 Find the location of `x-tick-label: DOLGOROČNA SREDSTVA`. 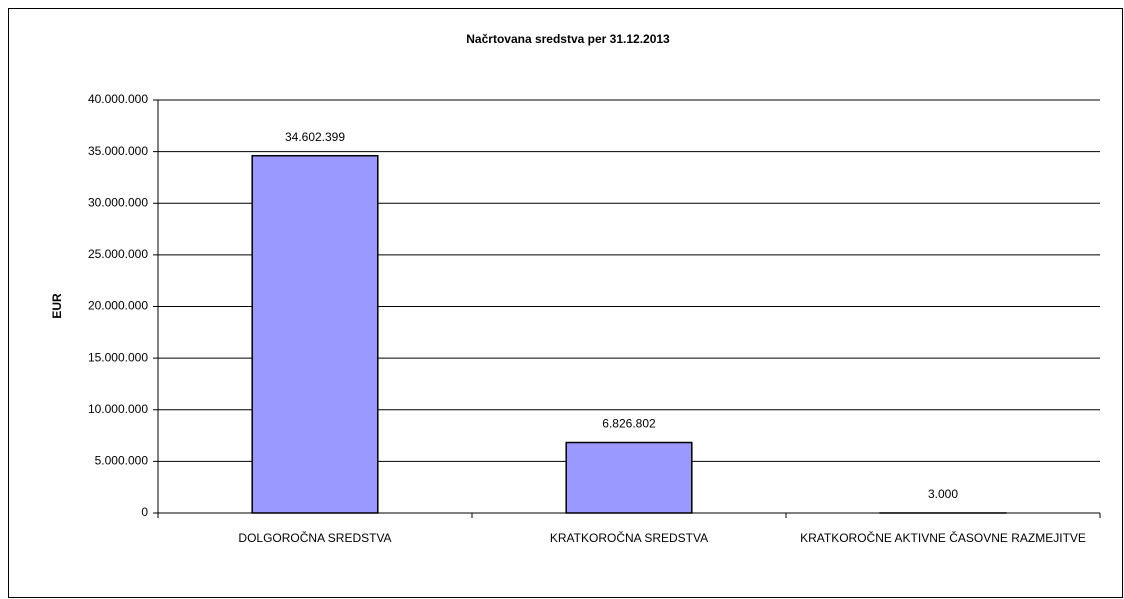

x-tick-label: DOLGOROČNA SREDSTVA is located at coordinates (315, 538).